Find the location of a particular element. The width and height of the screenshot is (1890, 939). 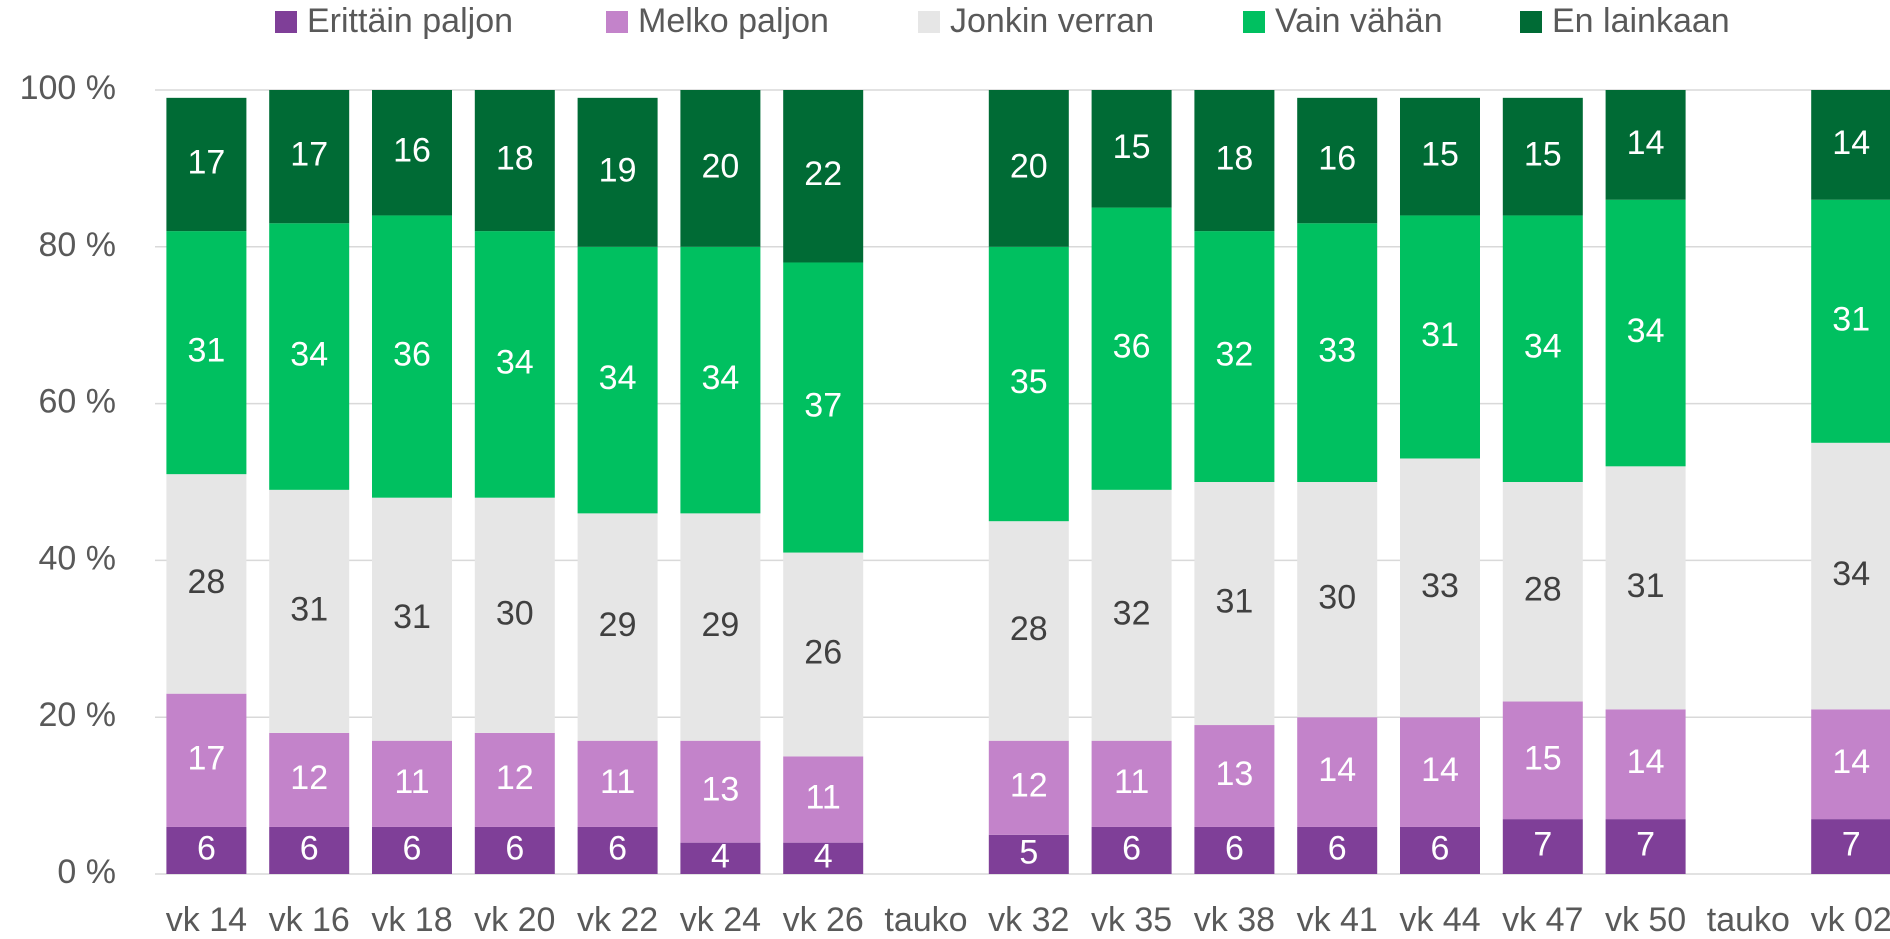

x-tick-label: vk 44 is located at coordinates (1439, 920).